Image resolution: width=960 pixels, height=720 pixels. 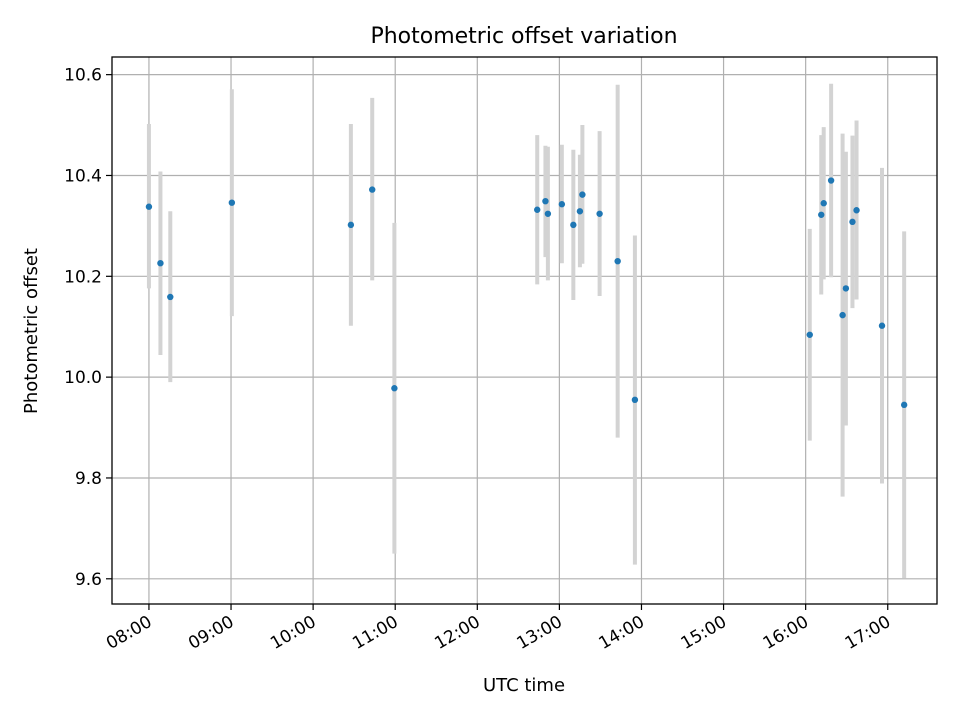 I want to click on x-axis-label: UTC time, so click(x=524, y=685).